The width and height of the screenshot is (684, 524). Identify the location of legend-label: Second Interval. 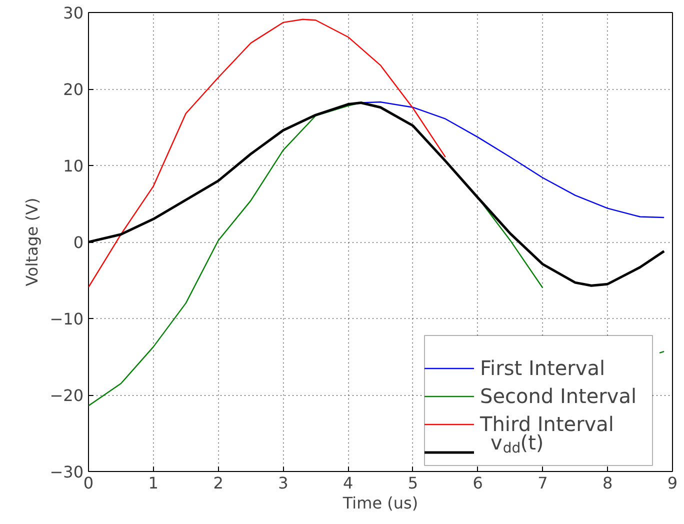
(558, 396).